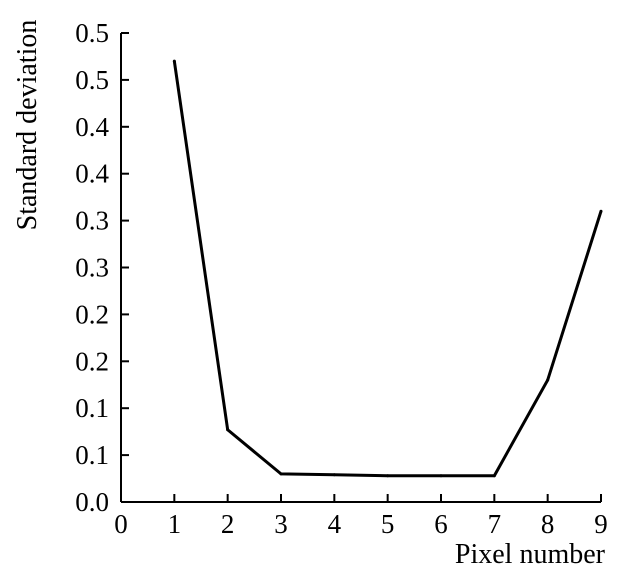 The width and height of the screenshot is (625, 575). Describe the element at coordinates (601, 524) in the screenshot. I see `x-tick-label: 9` at that location.